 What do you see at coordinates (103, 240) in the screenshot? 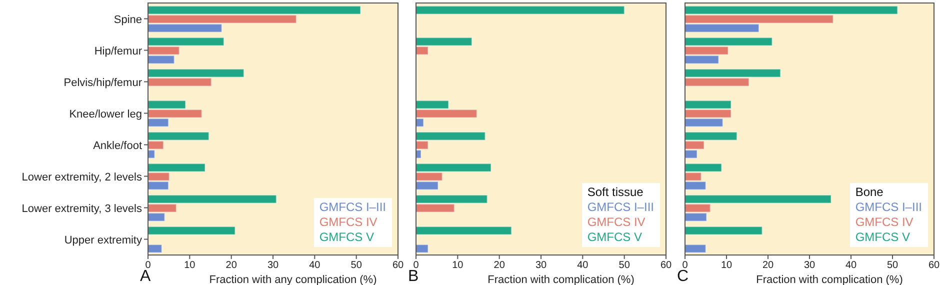
I see `y-tick-label: Upper extremity` at bounding box center [103, 240].